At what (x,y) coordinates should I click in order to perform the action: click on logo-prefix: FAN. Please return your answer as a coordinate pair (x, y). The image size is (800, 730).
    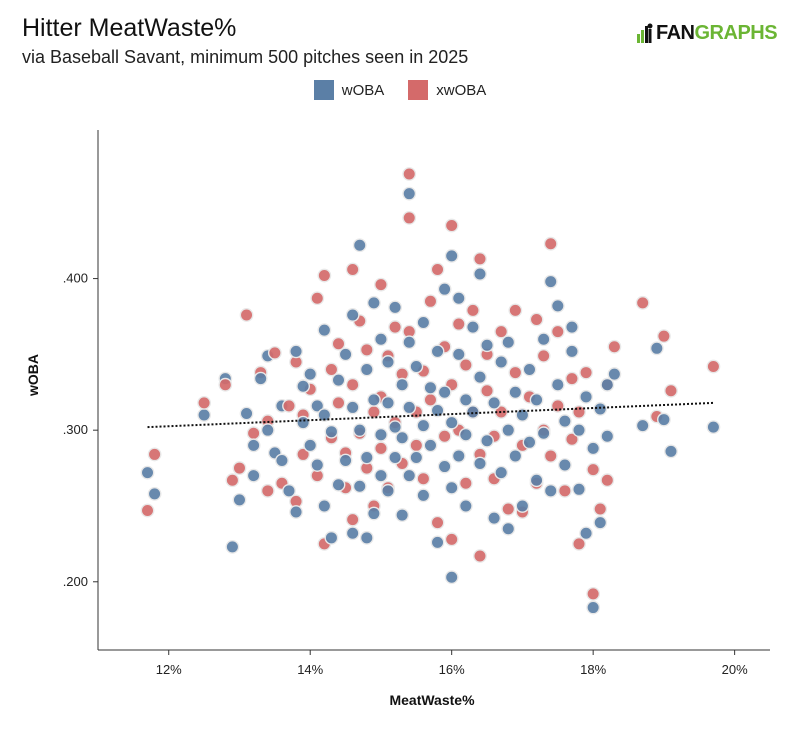
    Looking at the image, I should click on (675, 32).